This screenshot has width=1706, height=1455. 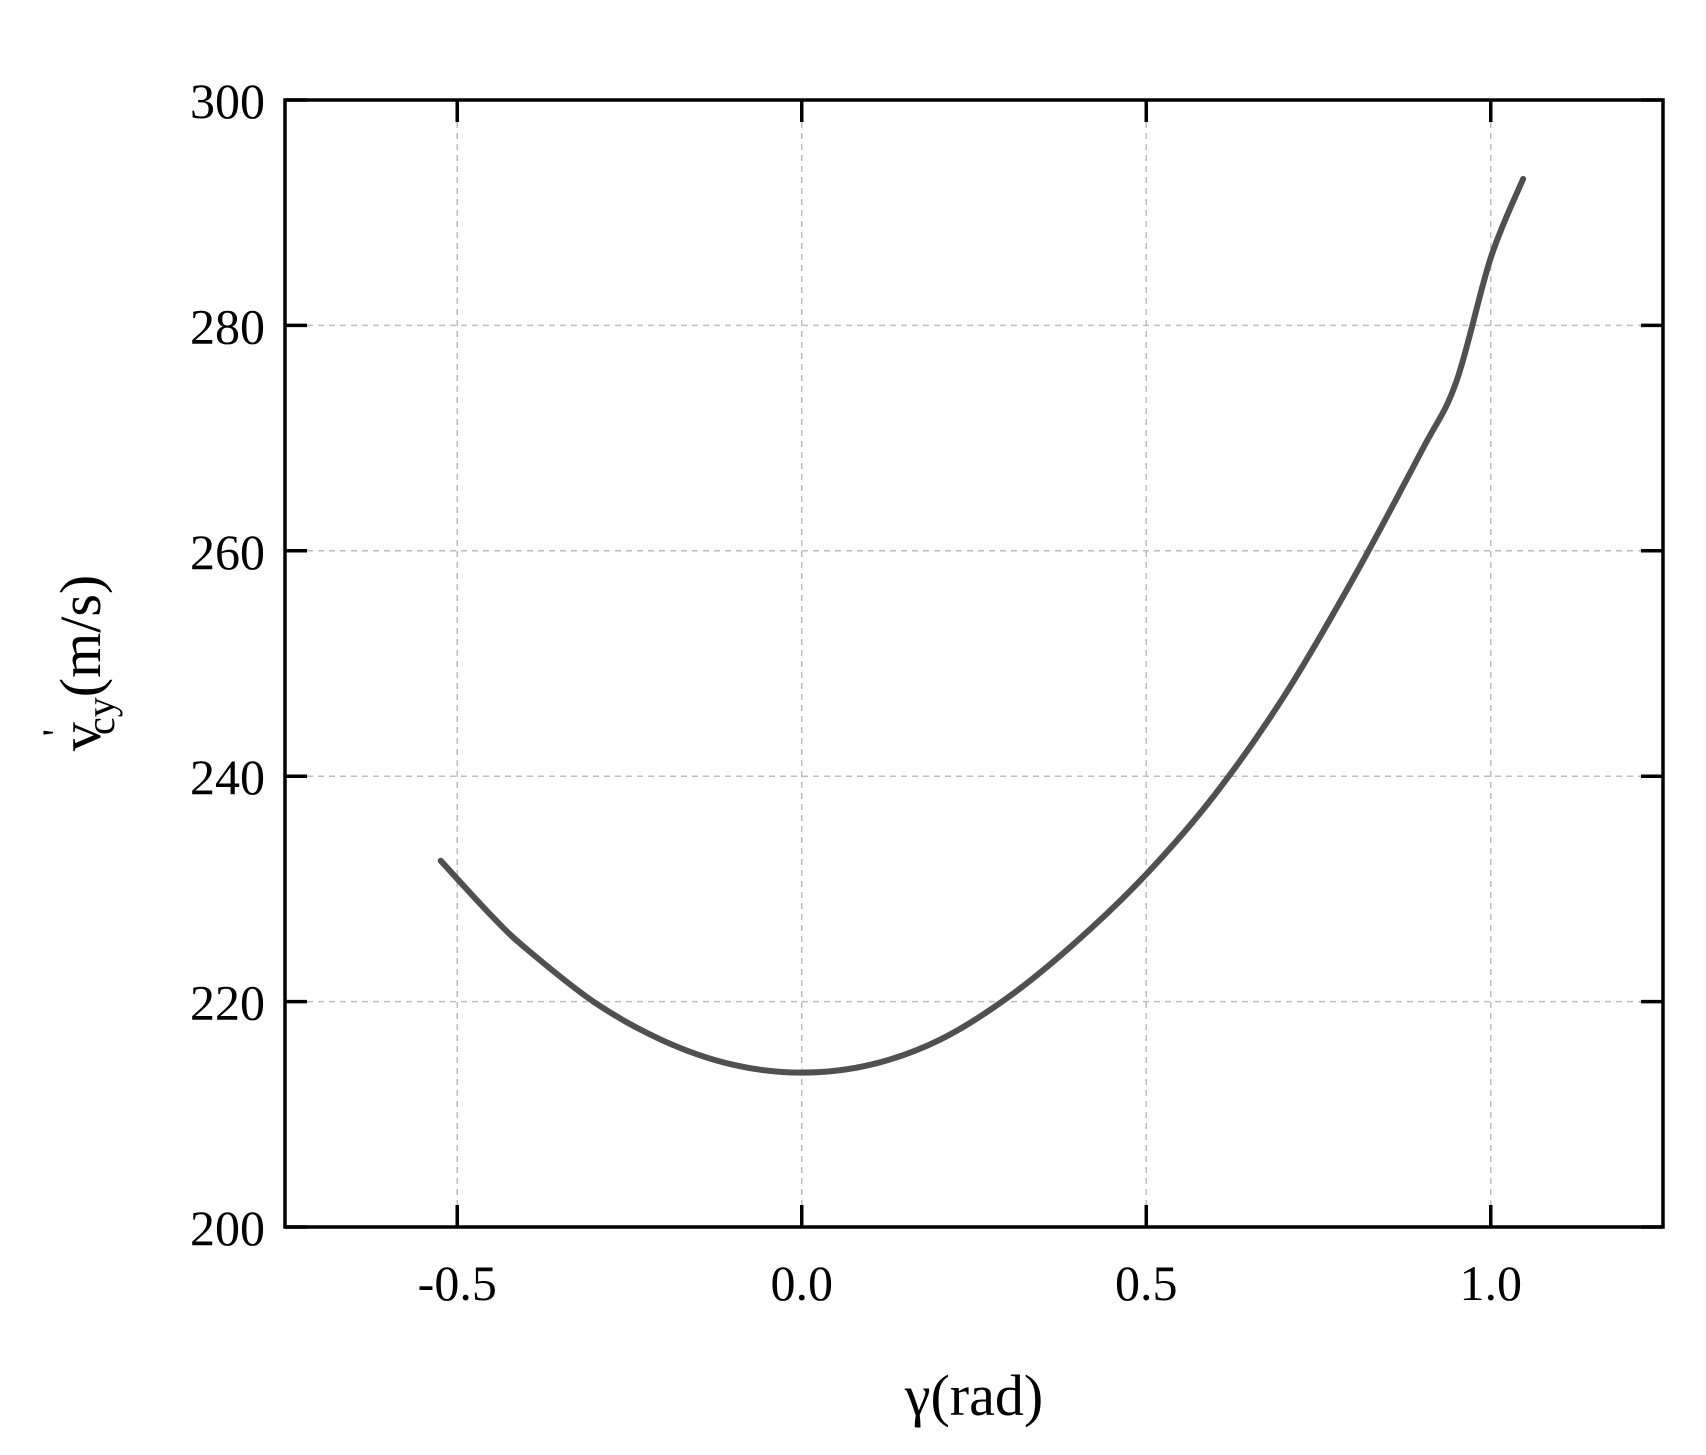 I want to click on x-axis-title: γ(rad), so click(x=973, y=1395).